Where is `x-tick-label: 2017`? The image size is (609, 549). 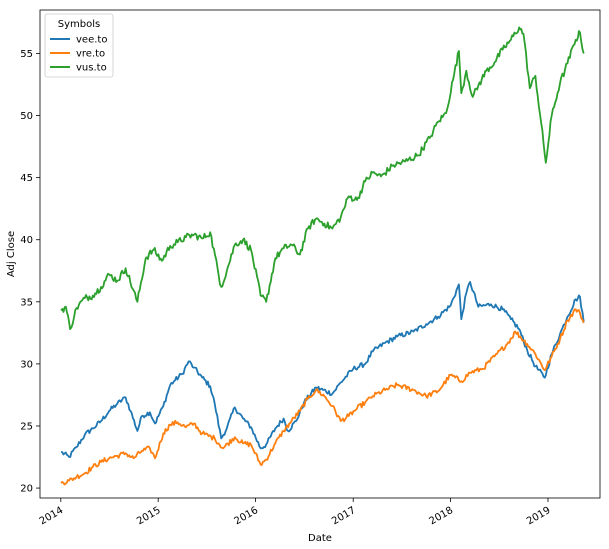 x-tick-label: 2017 is located at coordinates (344, 516).